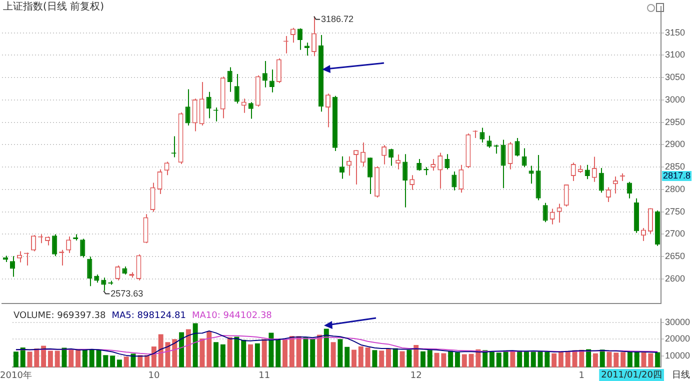 The image size is (692, 381). What do you see at coordinates (681, 374) in the screenshot?
I see `text: 日线` at bounding box center [681, 374].